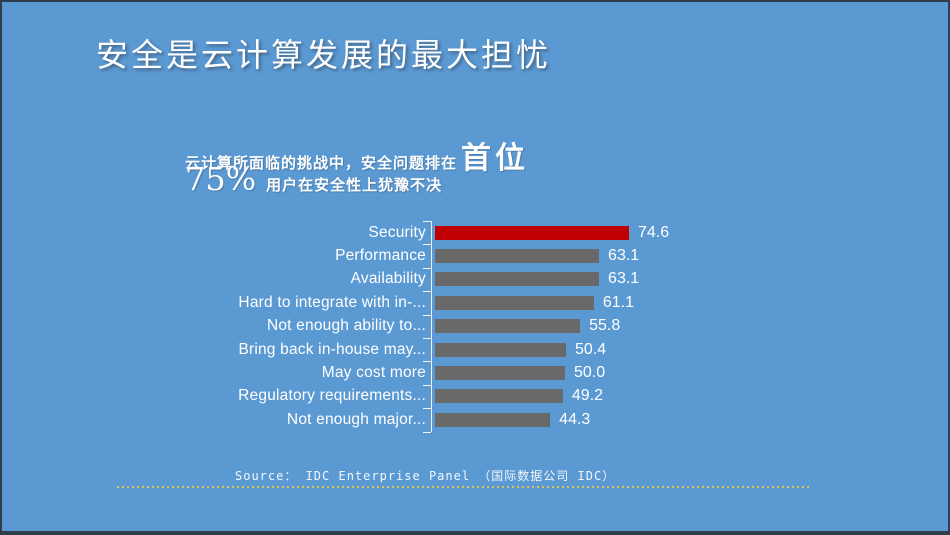 The height and width of the screenshot is (535, 950). Describe the element at coordinates (500, 373) in the screenshot. I see `bar-may-cost-more` at that location.